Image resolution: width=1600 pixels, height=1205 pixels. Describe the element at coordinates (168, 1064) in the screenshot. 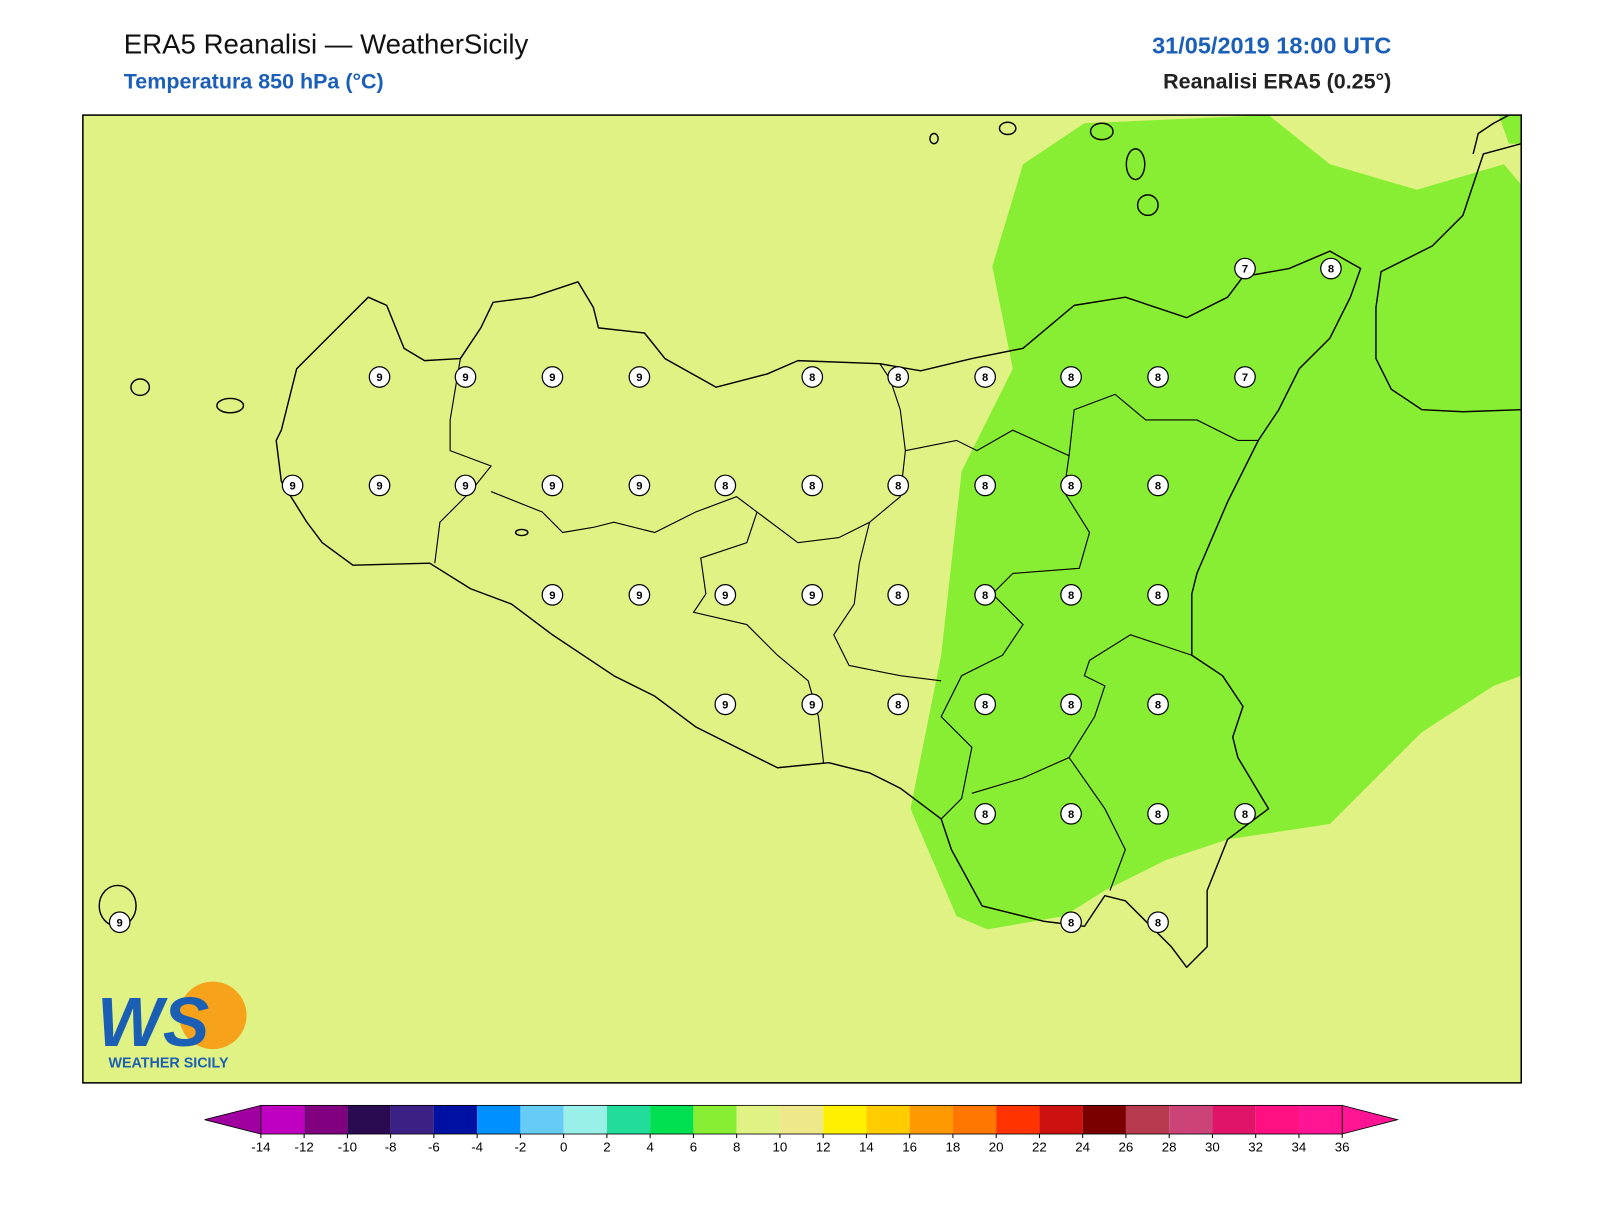

I see `logo-caption: WEATHER SICILY` at that location.